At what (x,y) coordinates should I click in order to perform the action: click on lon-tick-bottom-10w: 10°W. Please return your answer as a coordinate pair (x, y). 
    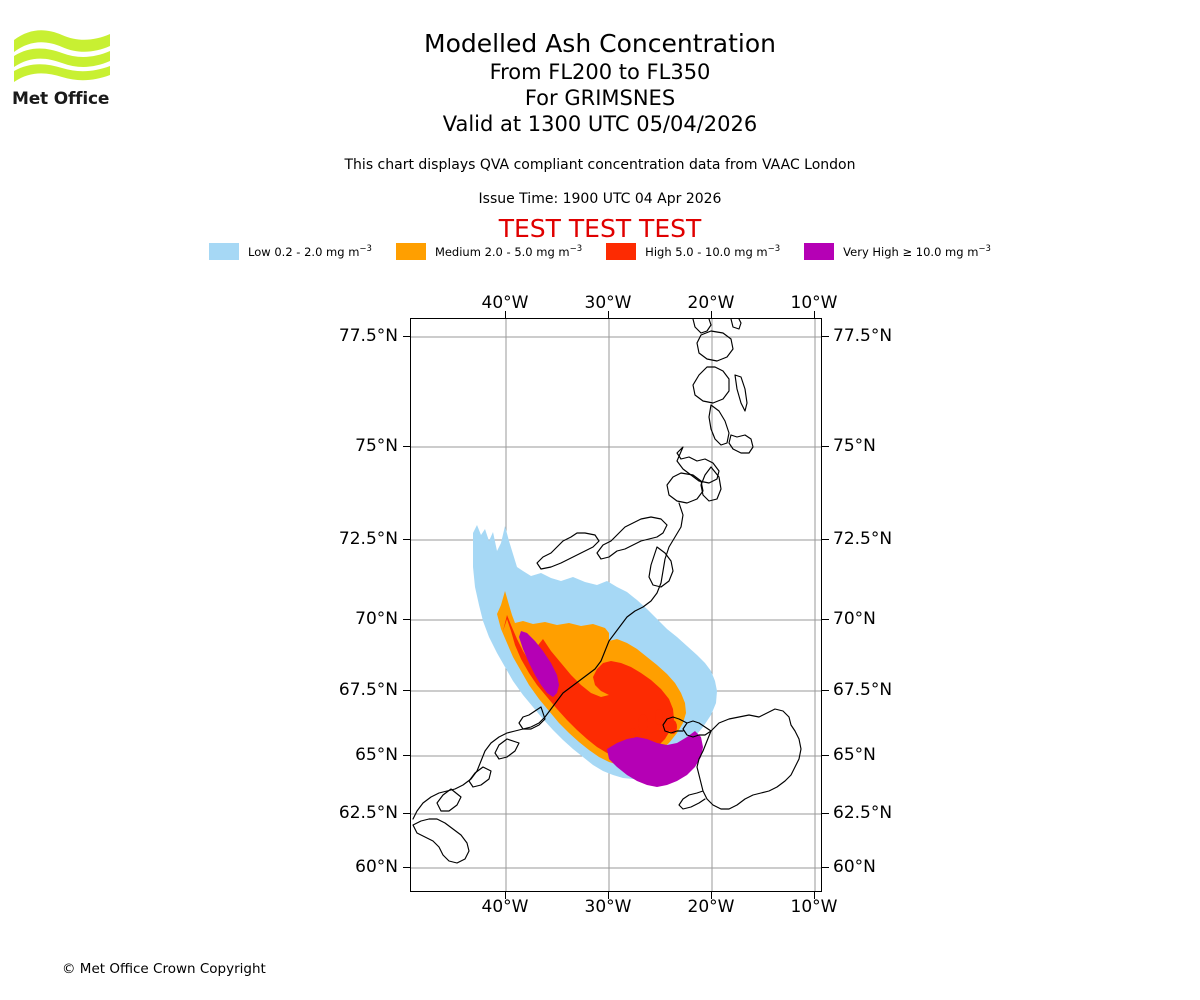
    Looking at the image, I should click on (814, 907).